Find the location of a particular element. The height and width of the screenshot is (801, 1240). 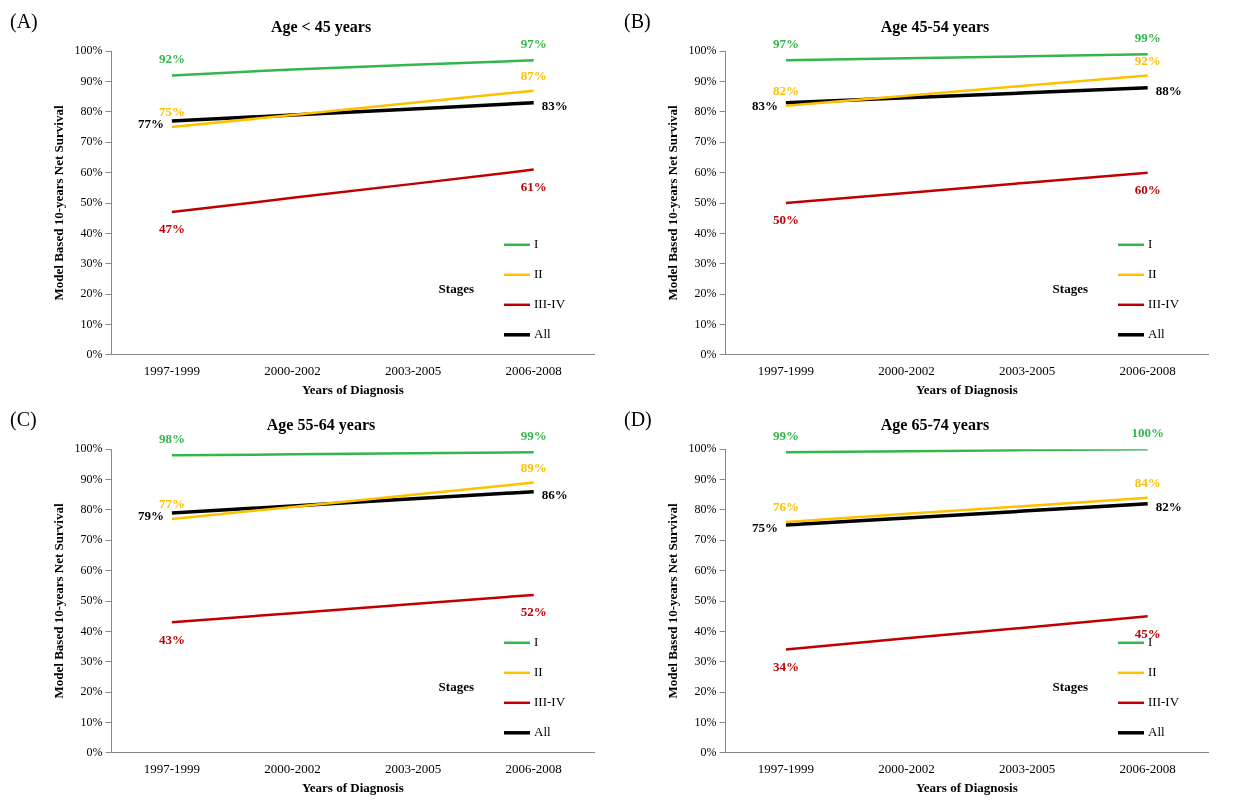

chart-title: Age 55-64 years is located at coordinates (321, 424).